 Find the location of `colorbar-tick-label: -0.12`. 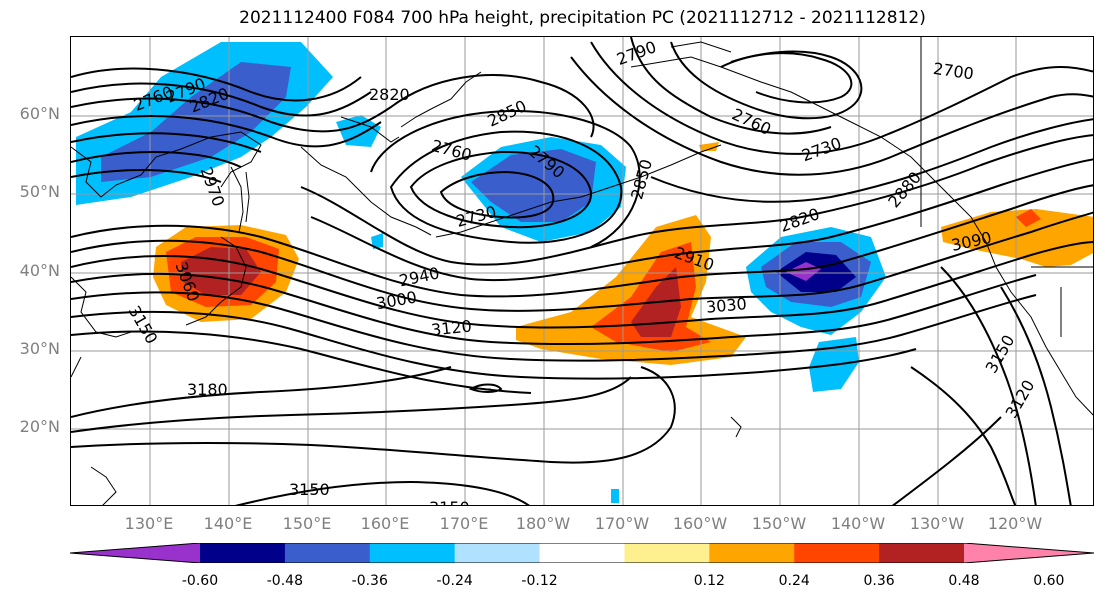

colorbar-tick-label: -0.12 is located at coordinates (539, 581).